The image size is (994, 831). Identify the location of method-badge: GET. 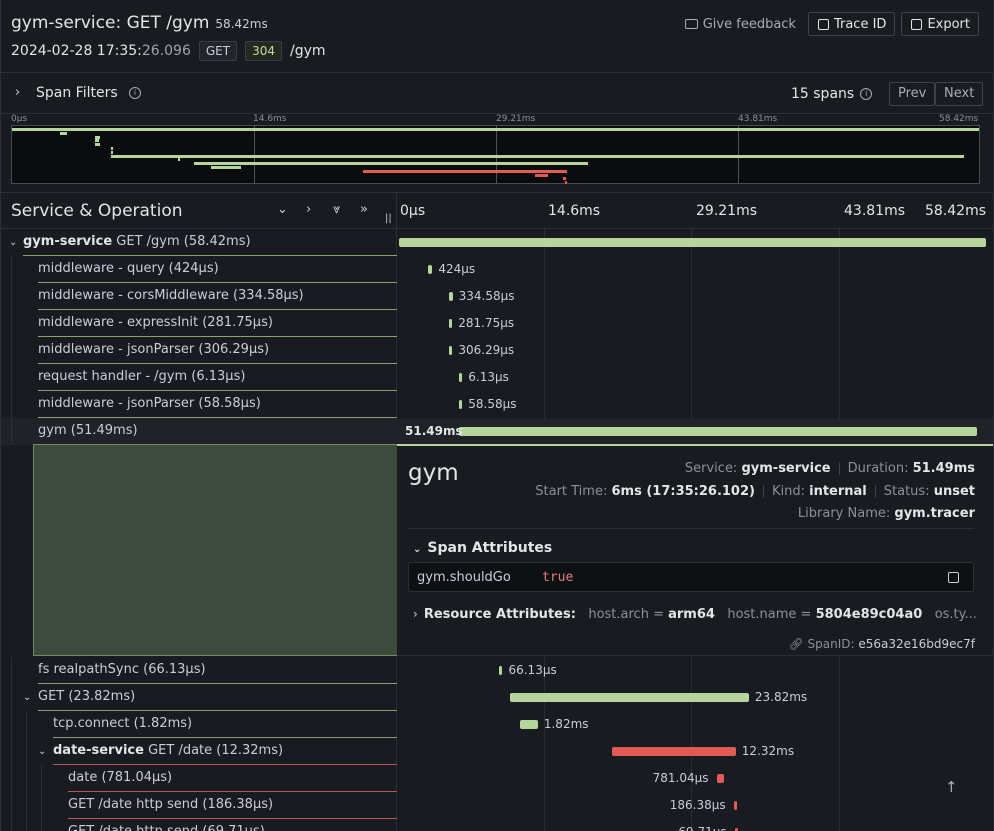
(218, 51).